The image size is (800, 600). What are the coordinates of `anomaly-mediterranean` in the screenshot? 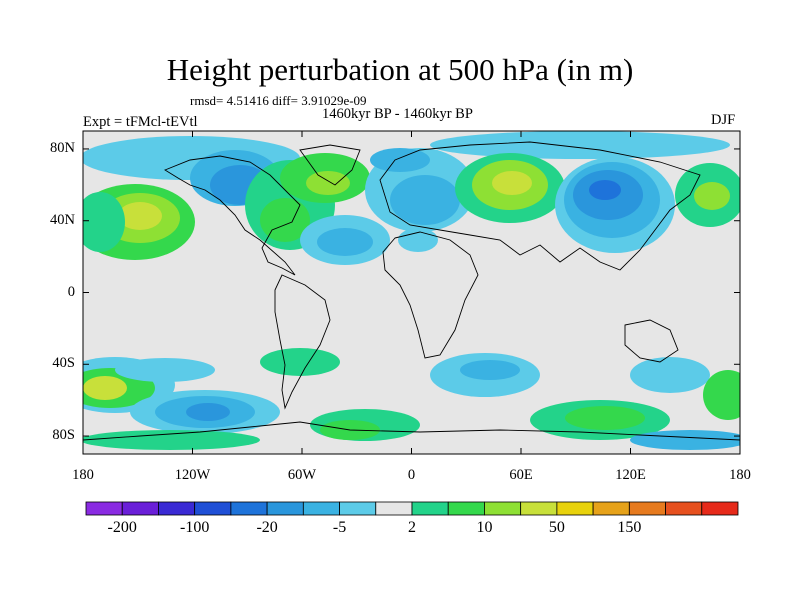 It's located at (418, 240).